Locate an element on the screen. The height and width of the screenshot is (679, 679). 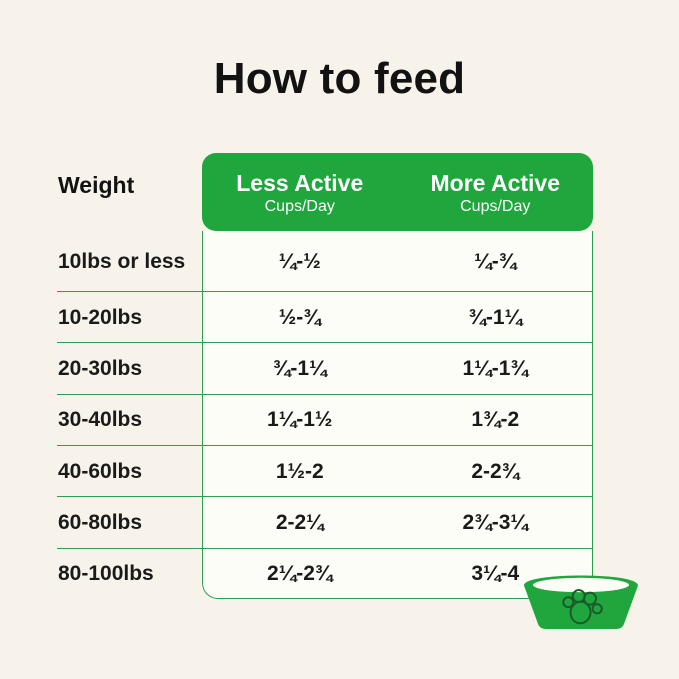
more-active-value: 2-2¾ is located at coordinates (495, 471).